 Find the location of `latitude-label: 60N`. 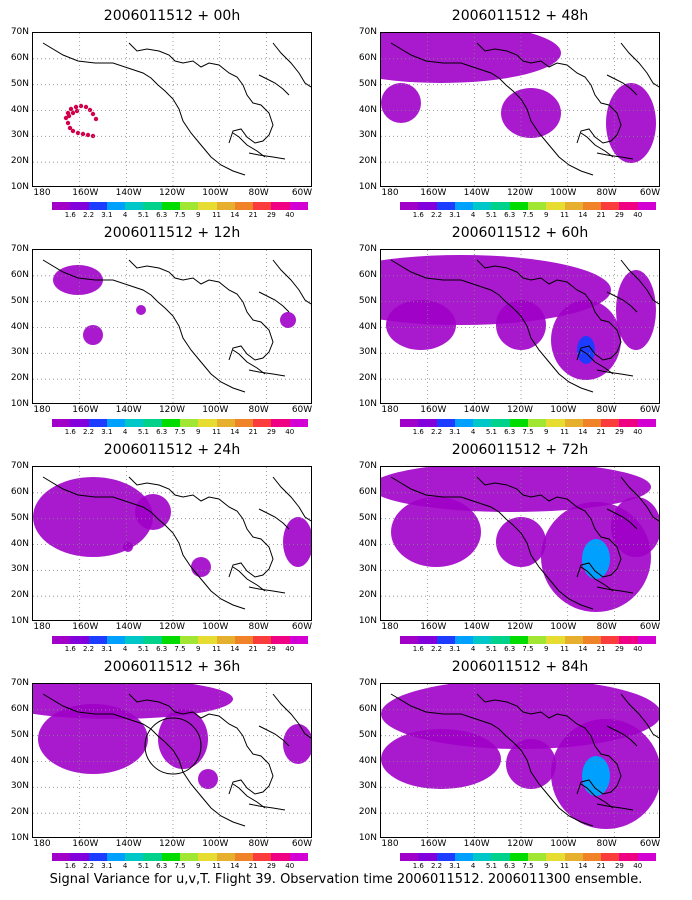

latitude-label: 60N is located at coordinates (19, 491).